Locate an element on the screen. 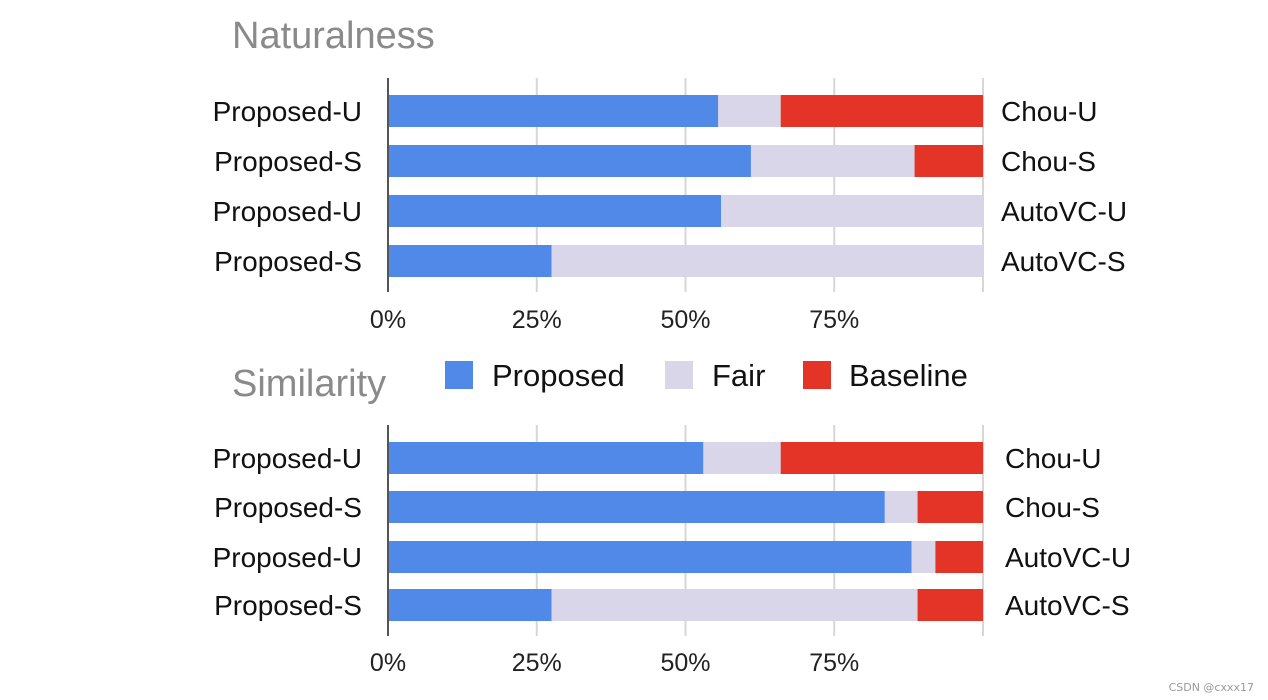 This screenshot has height=700, width=1268. naturalness-right-label-0: Chou-U is located at coordinates (1049, 111).